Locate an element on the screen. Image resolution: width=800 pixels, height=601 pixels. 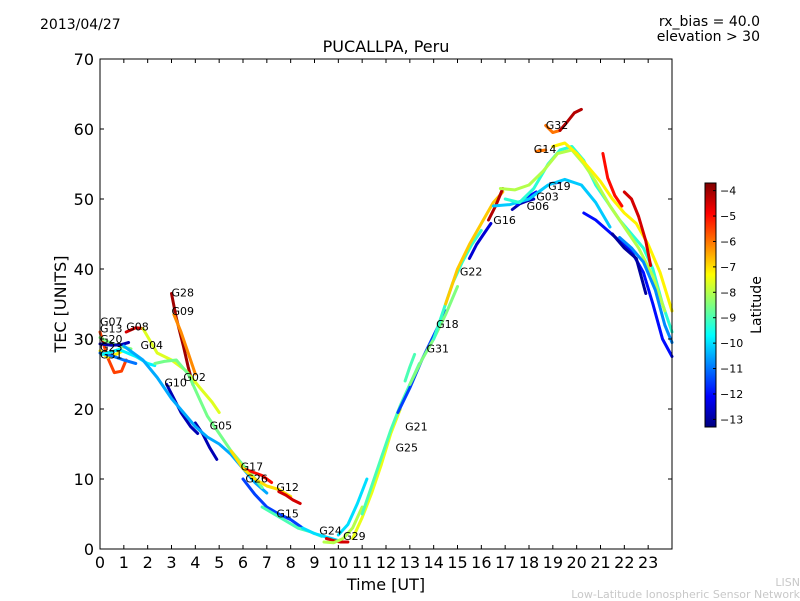
annotation-G15: G15 is located at coordinates (287, 514).